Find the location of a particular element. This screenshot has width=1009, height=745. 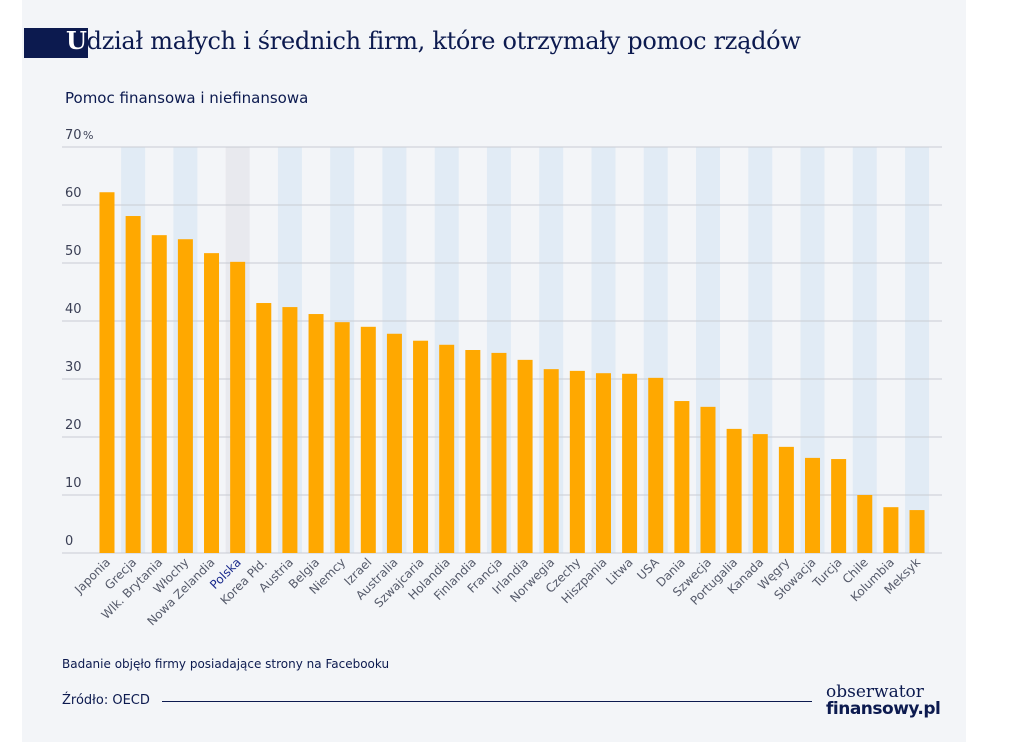

bar-słowacja is located at coordinates (813, 505).